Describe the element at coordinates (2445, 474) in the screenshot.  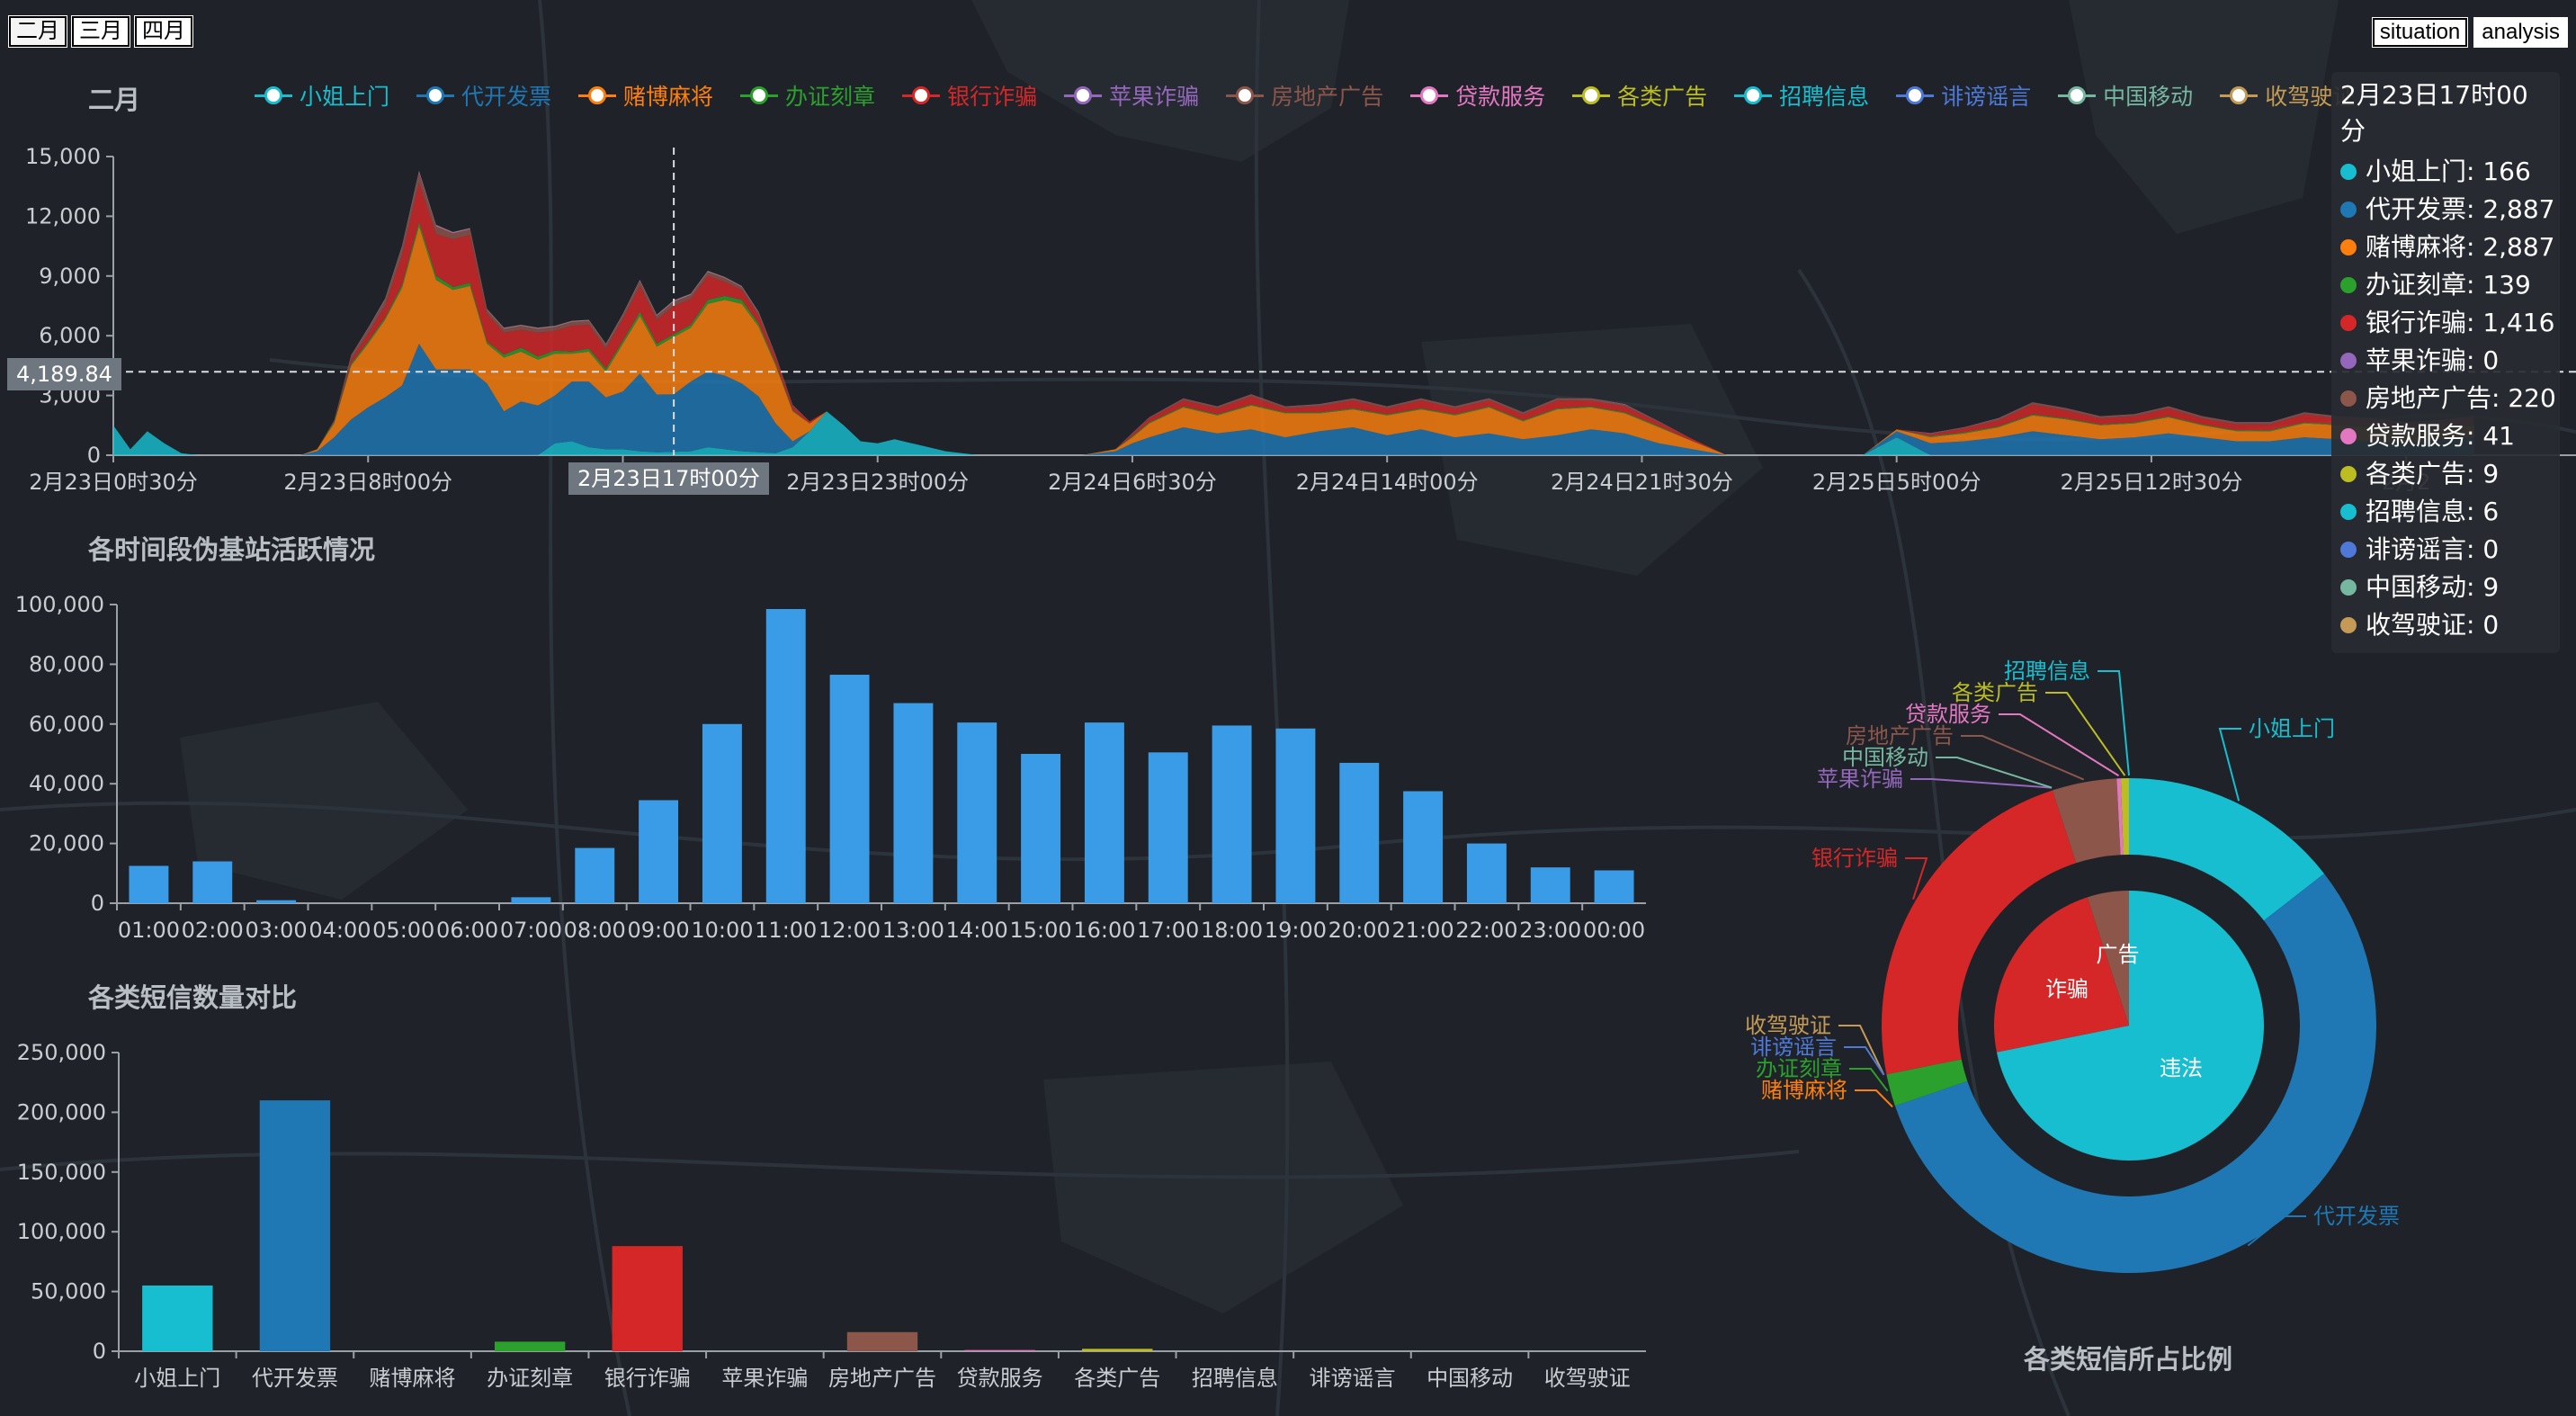
I see `tooltip-row: 各类广告: 9` at that location.